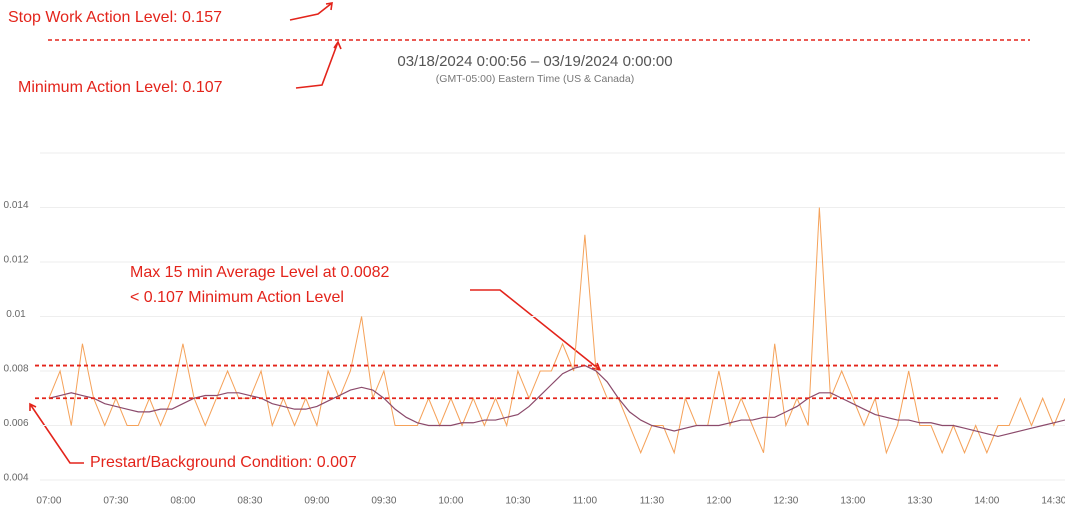  What do you see at coordinates (534, 61) in the screenshot?
I see `subtitle: 03/18/2024 0:00:56 – 03/19/2024 0:00:00` at bounding box center [534, 61].